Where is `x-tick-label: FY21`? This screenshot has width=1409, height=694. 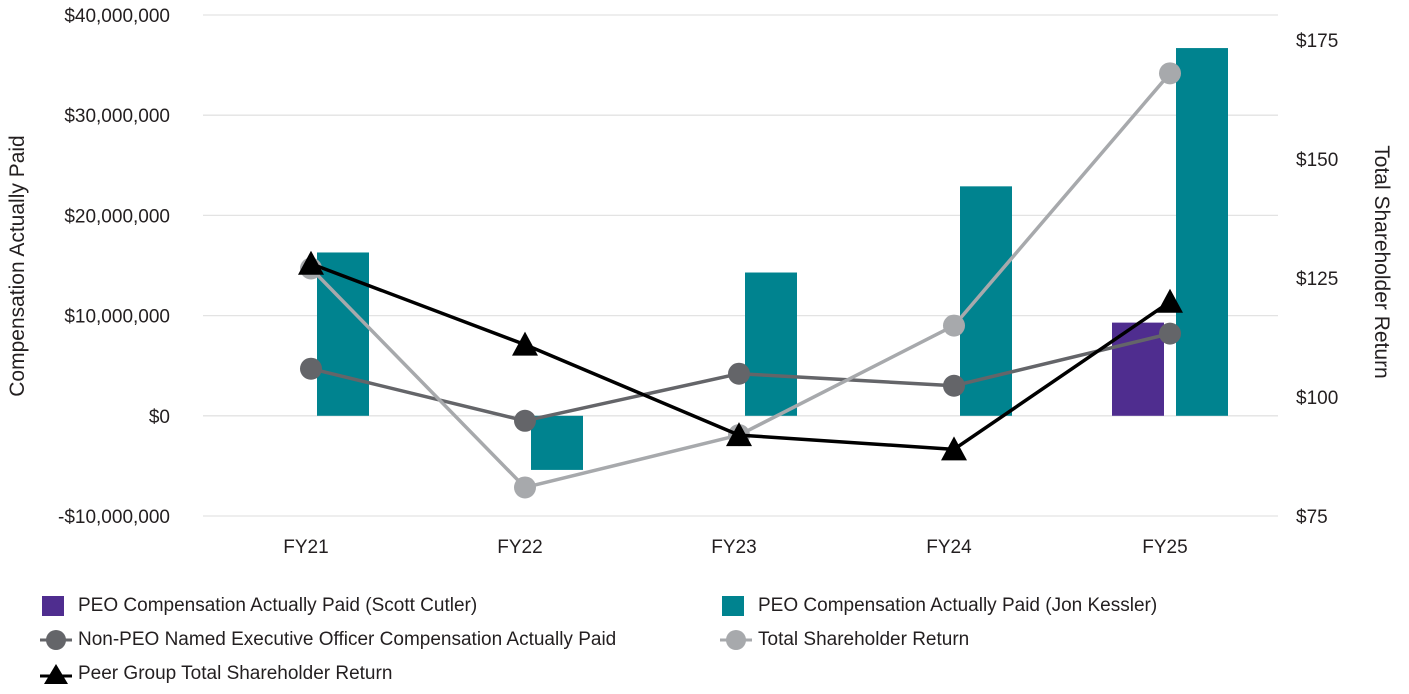 x-tick-label: FY21 is located at coordinates (305, 547).